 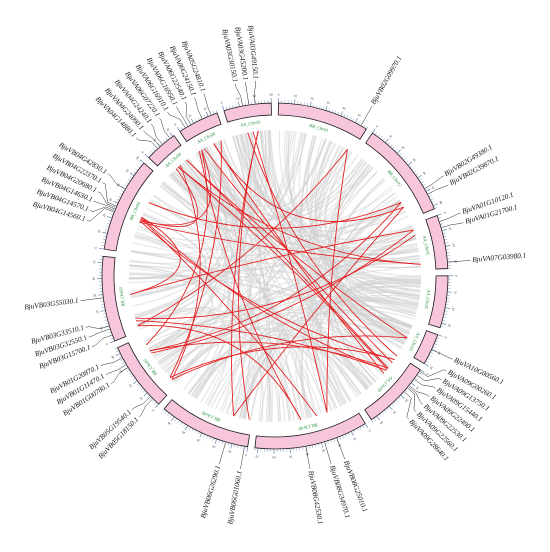 I want to click on tick-label: 60, so click(x=440, y=202).